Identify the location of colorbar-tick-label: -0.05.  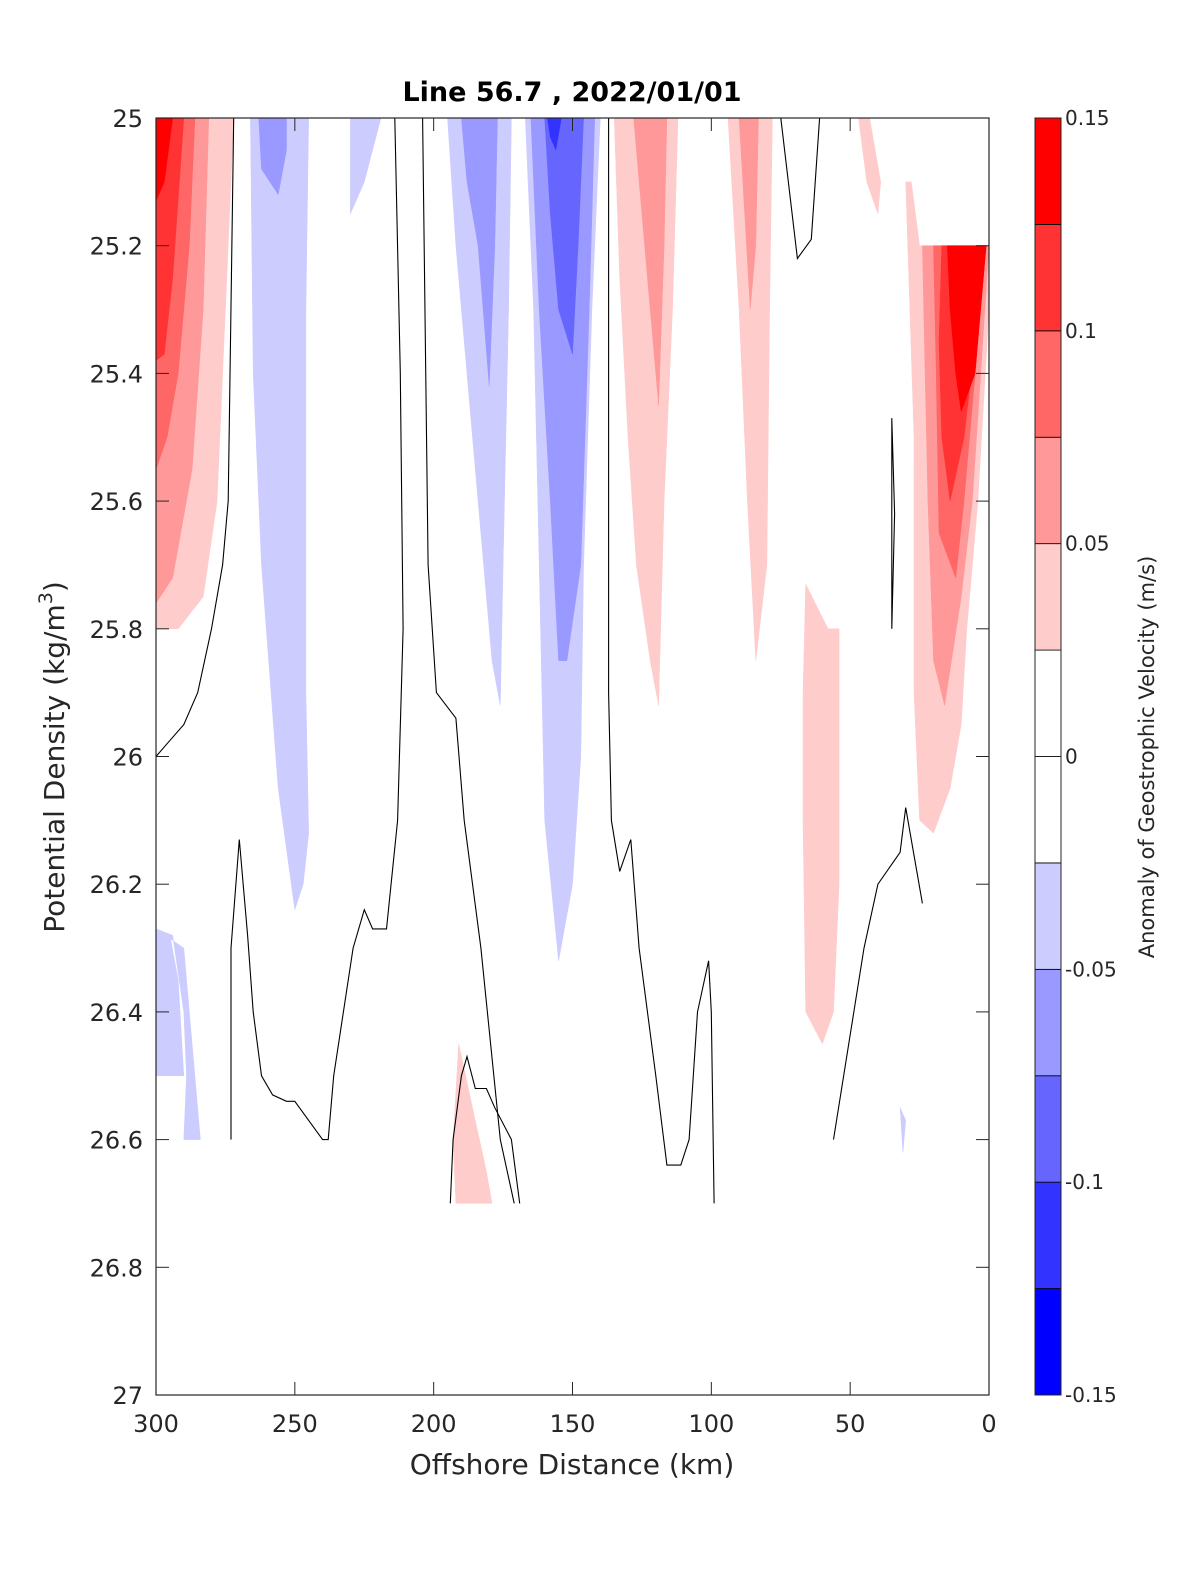
(1091, 969).